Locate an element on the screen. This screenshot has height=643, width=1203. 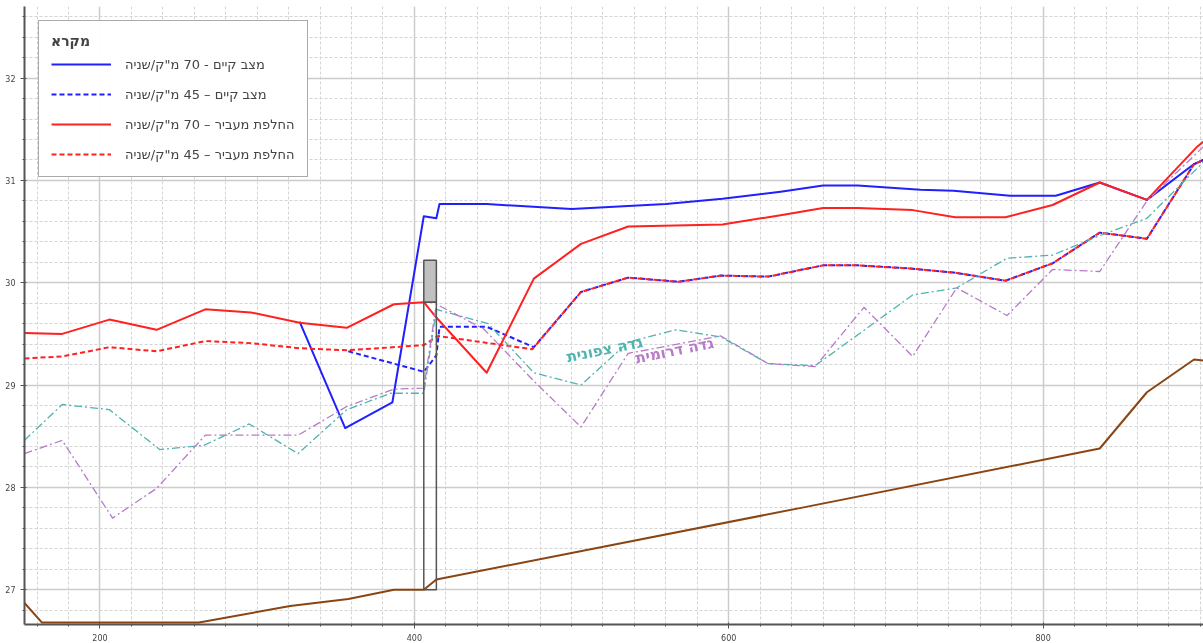
legend-title: מקרא is located at coordinates (71, 41).